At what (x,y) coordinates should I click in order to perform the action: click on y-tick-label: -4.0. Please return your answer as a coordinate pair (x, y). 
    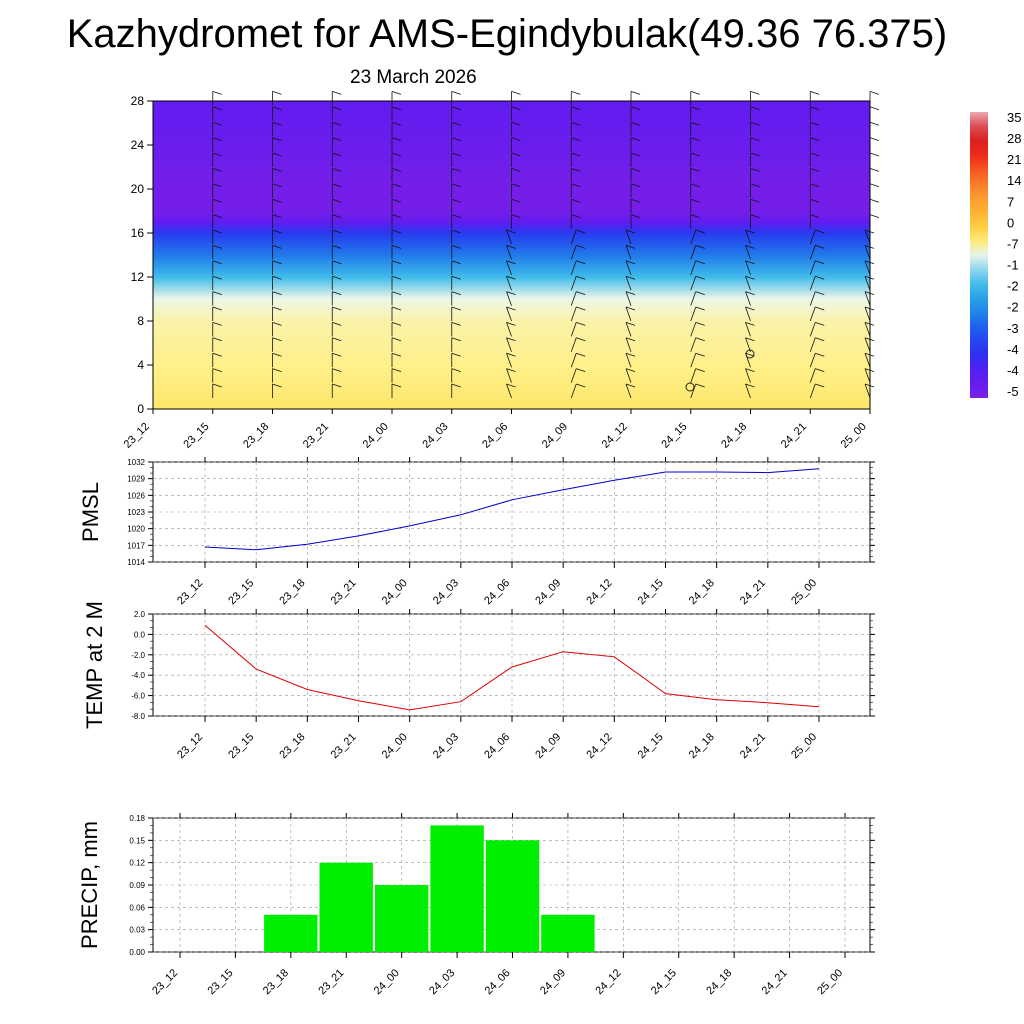
    Looking at the image, I should click on (138, 675).